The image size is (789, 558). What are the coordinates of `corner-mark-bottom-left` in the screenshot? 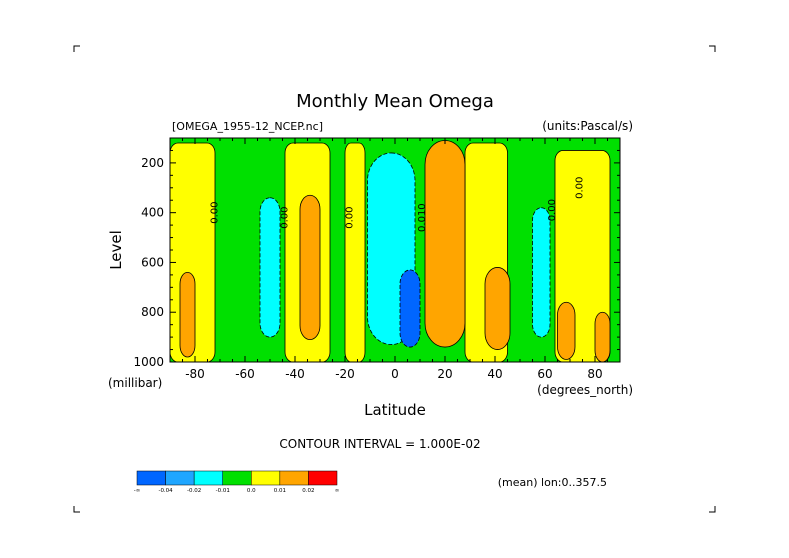 It's located at (76, 509).